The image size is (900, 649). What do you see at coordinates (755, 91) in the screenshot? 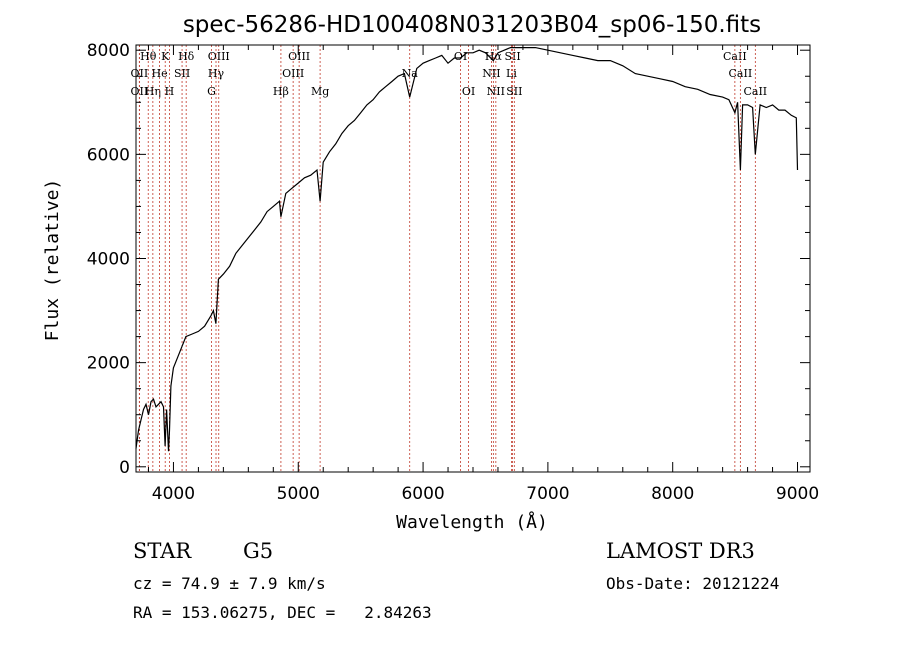
I see `line-marker-label-27: CaII` at bounding box center [755, 91].